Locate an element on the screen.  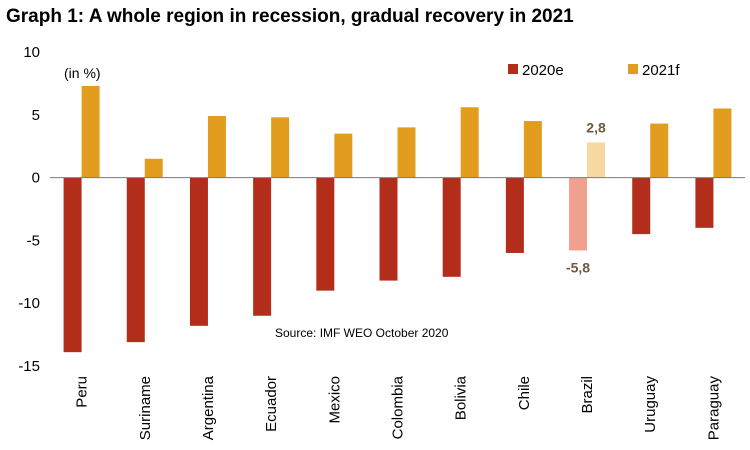
x-tick-label: Colombia is located at coordinates (398, 407).